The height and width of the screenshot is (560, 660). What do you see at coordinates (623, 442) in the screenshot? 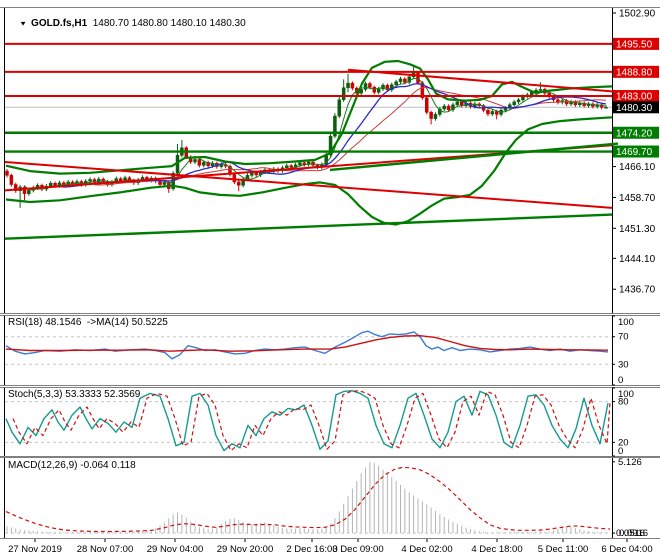
I see `indicator-axis-label: 20` at bounding box center [623, 442].